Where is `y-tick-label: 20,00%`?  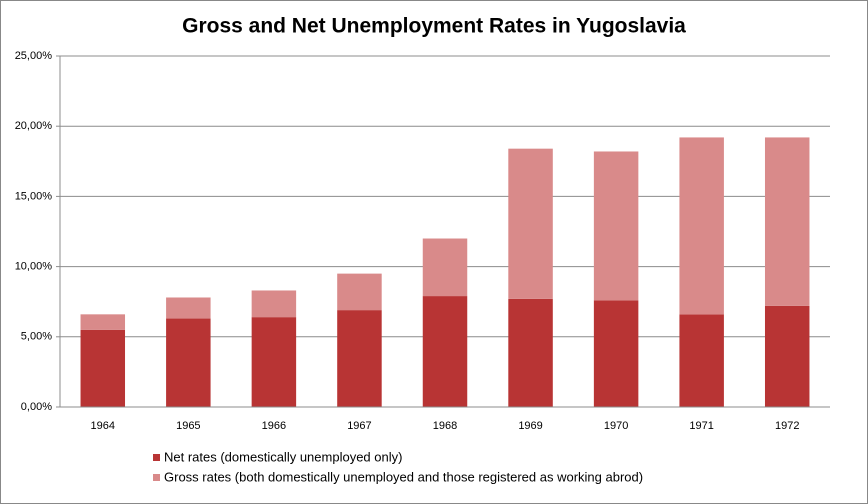 y-tick-label: 20,00% is located at coordinates (34, 126).